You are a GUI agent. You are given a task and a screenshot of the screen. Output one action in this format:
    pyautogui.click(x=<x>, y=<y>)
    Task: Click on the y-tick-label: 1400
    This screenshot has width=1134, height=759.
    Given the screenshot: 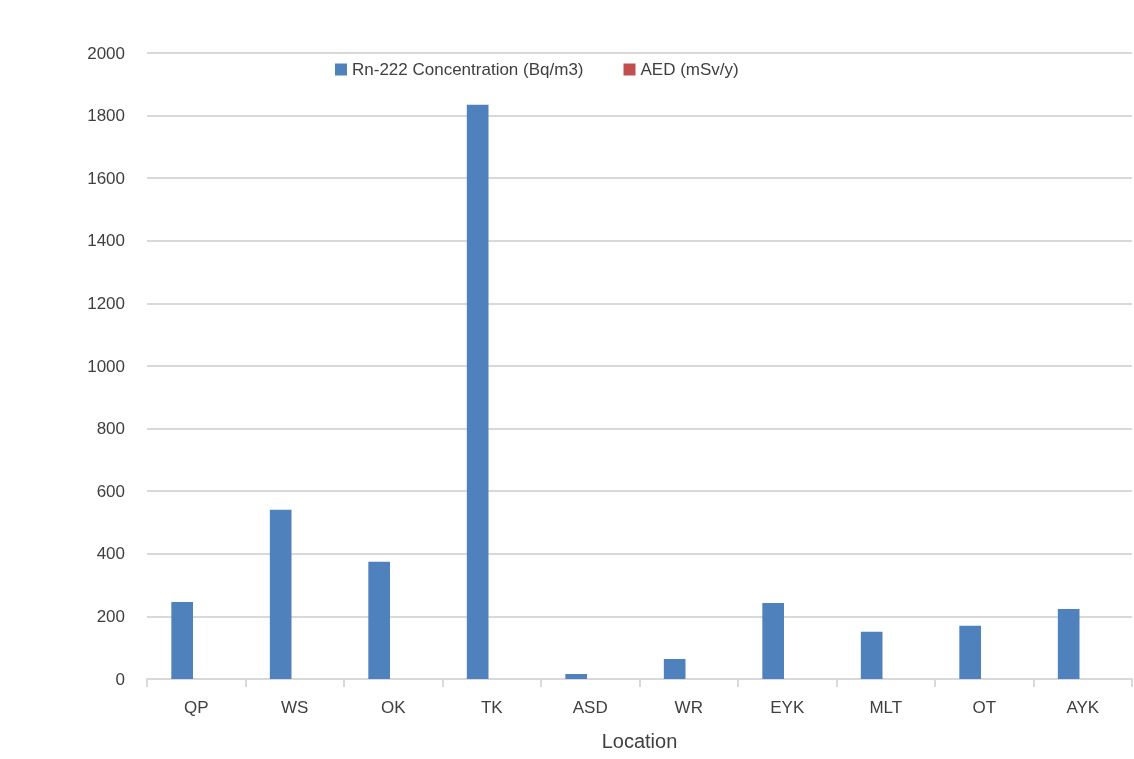 What is the action you would take?
    pyautogui.click(x=106, y=241)
    